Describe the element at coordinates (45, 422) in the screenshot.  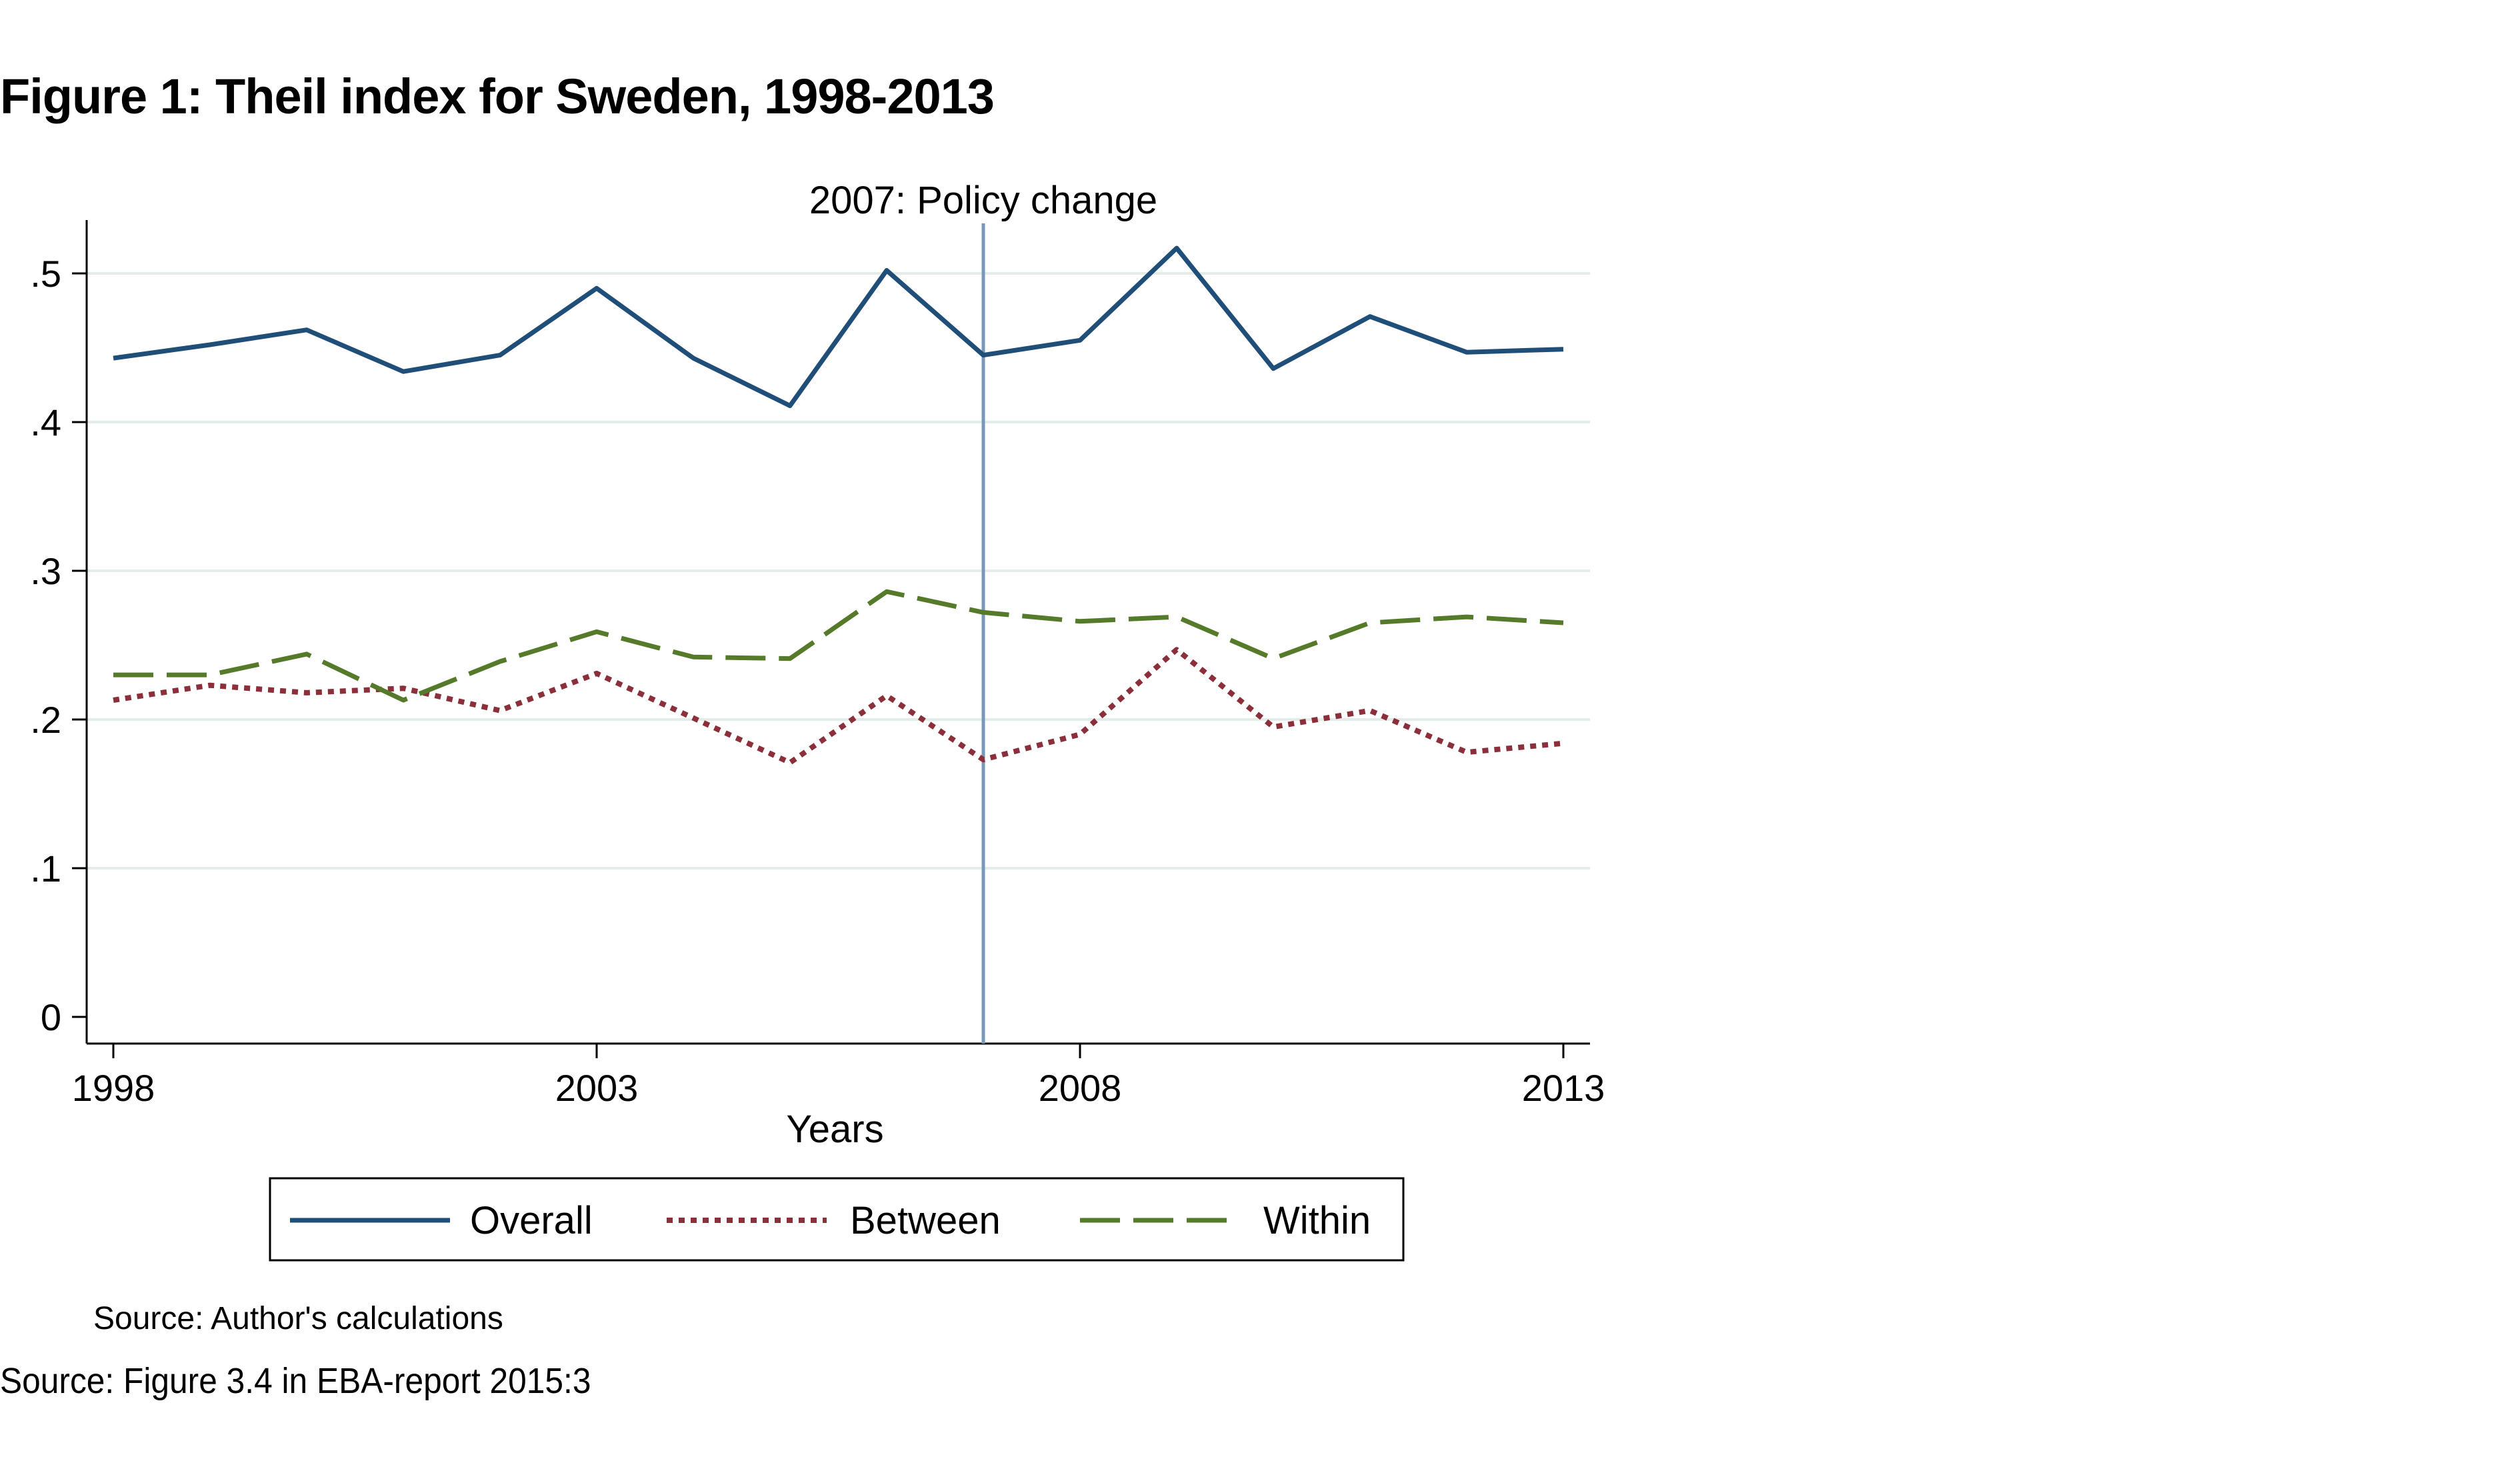
I see `y-tick-label: .4` at that location.